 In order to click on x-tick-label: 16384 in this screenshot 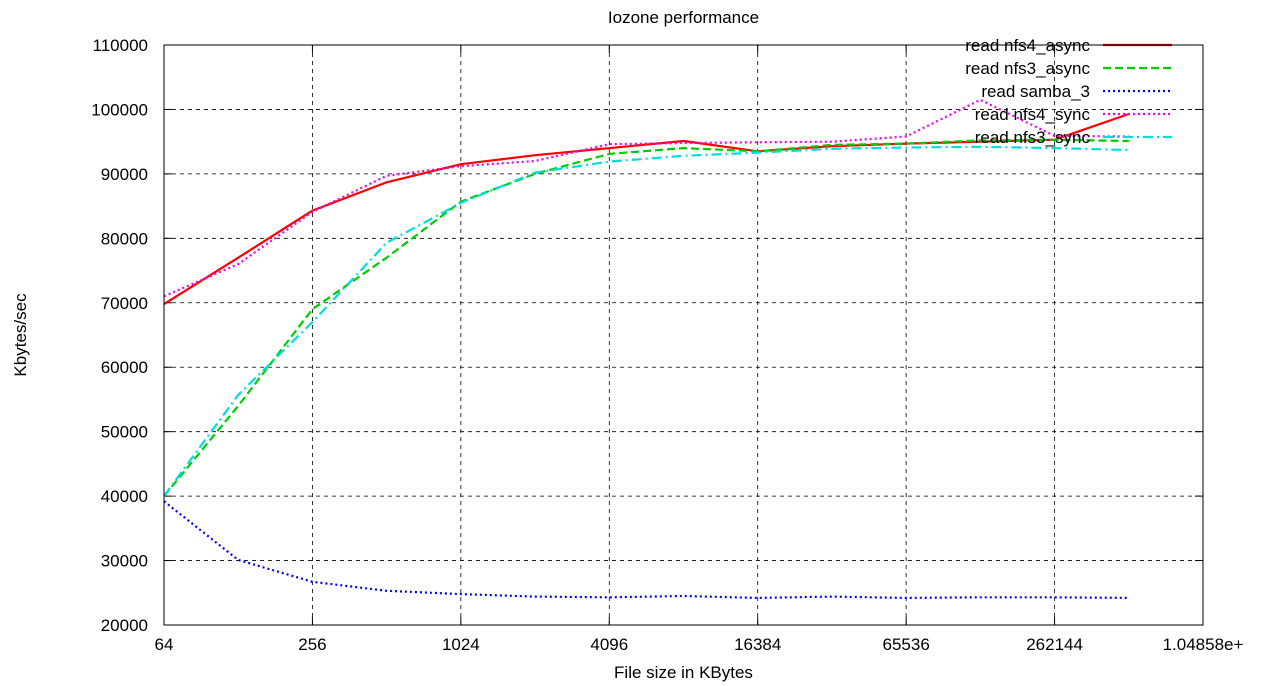, I will do `click(757, 644)`.